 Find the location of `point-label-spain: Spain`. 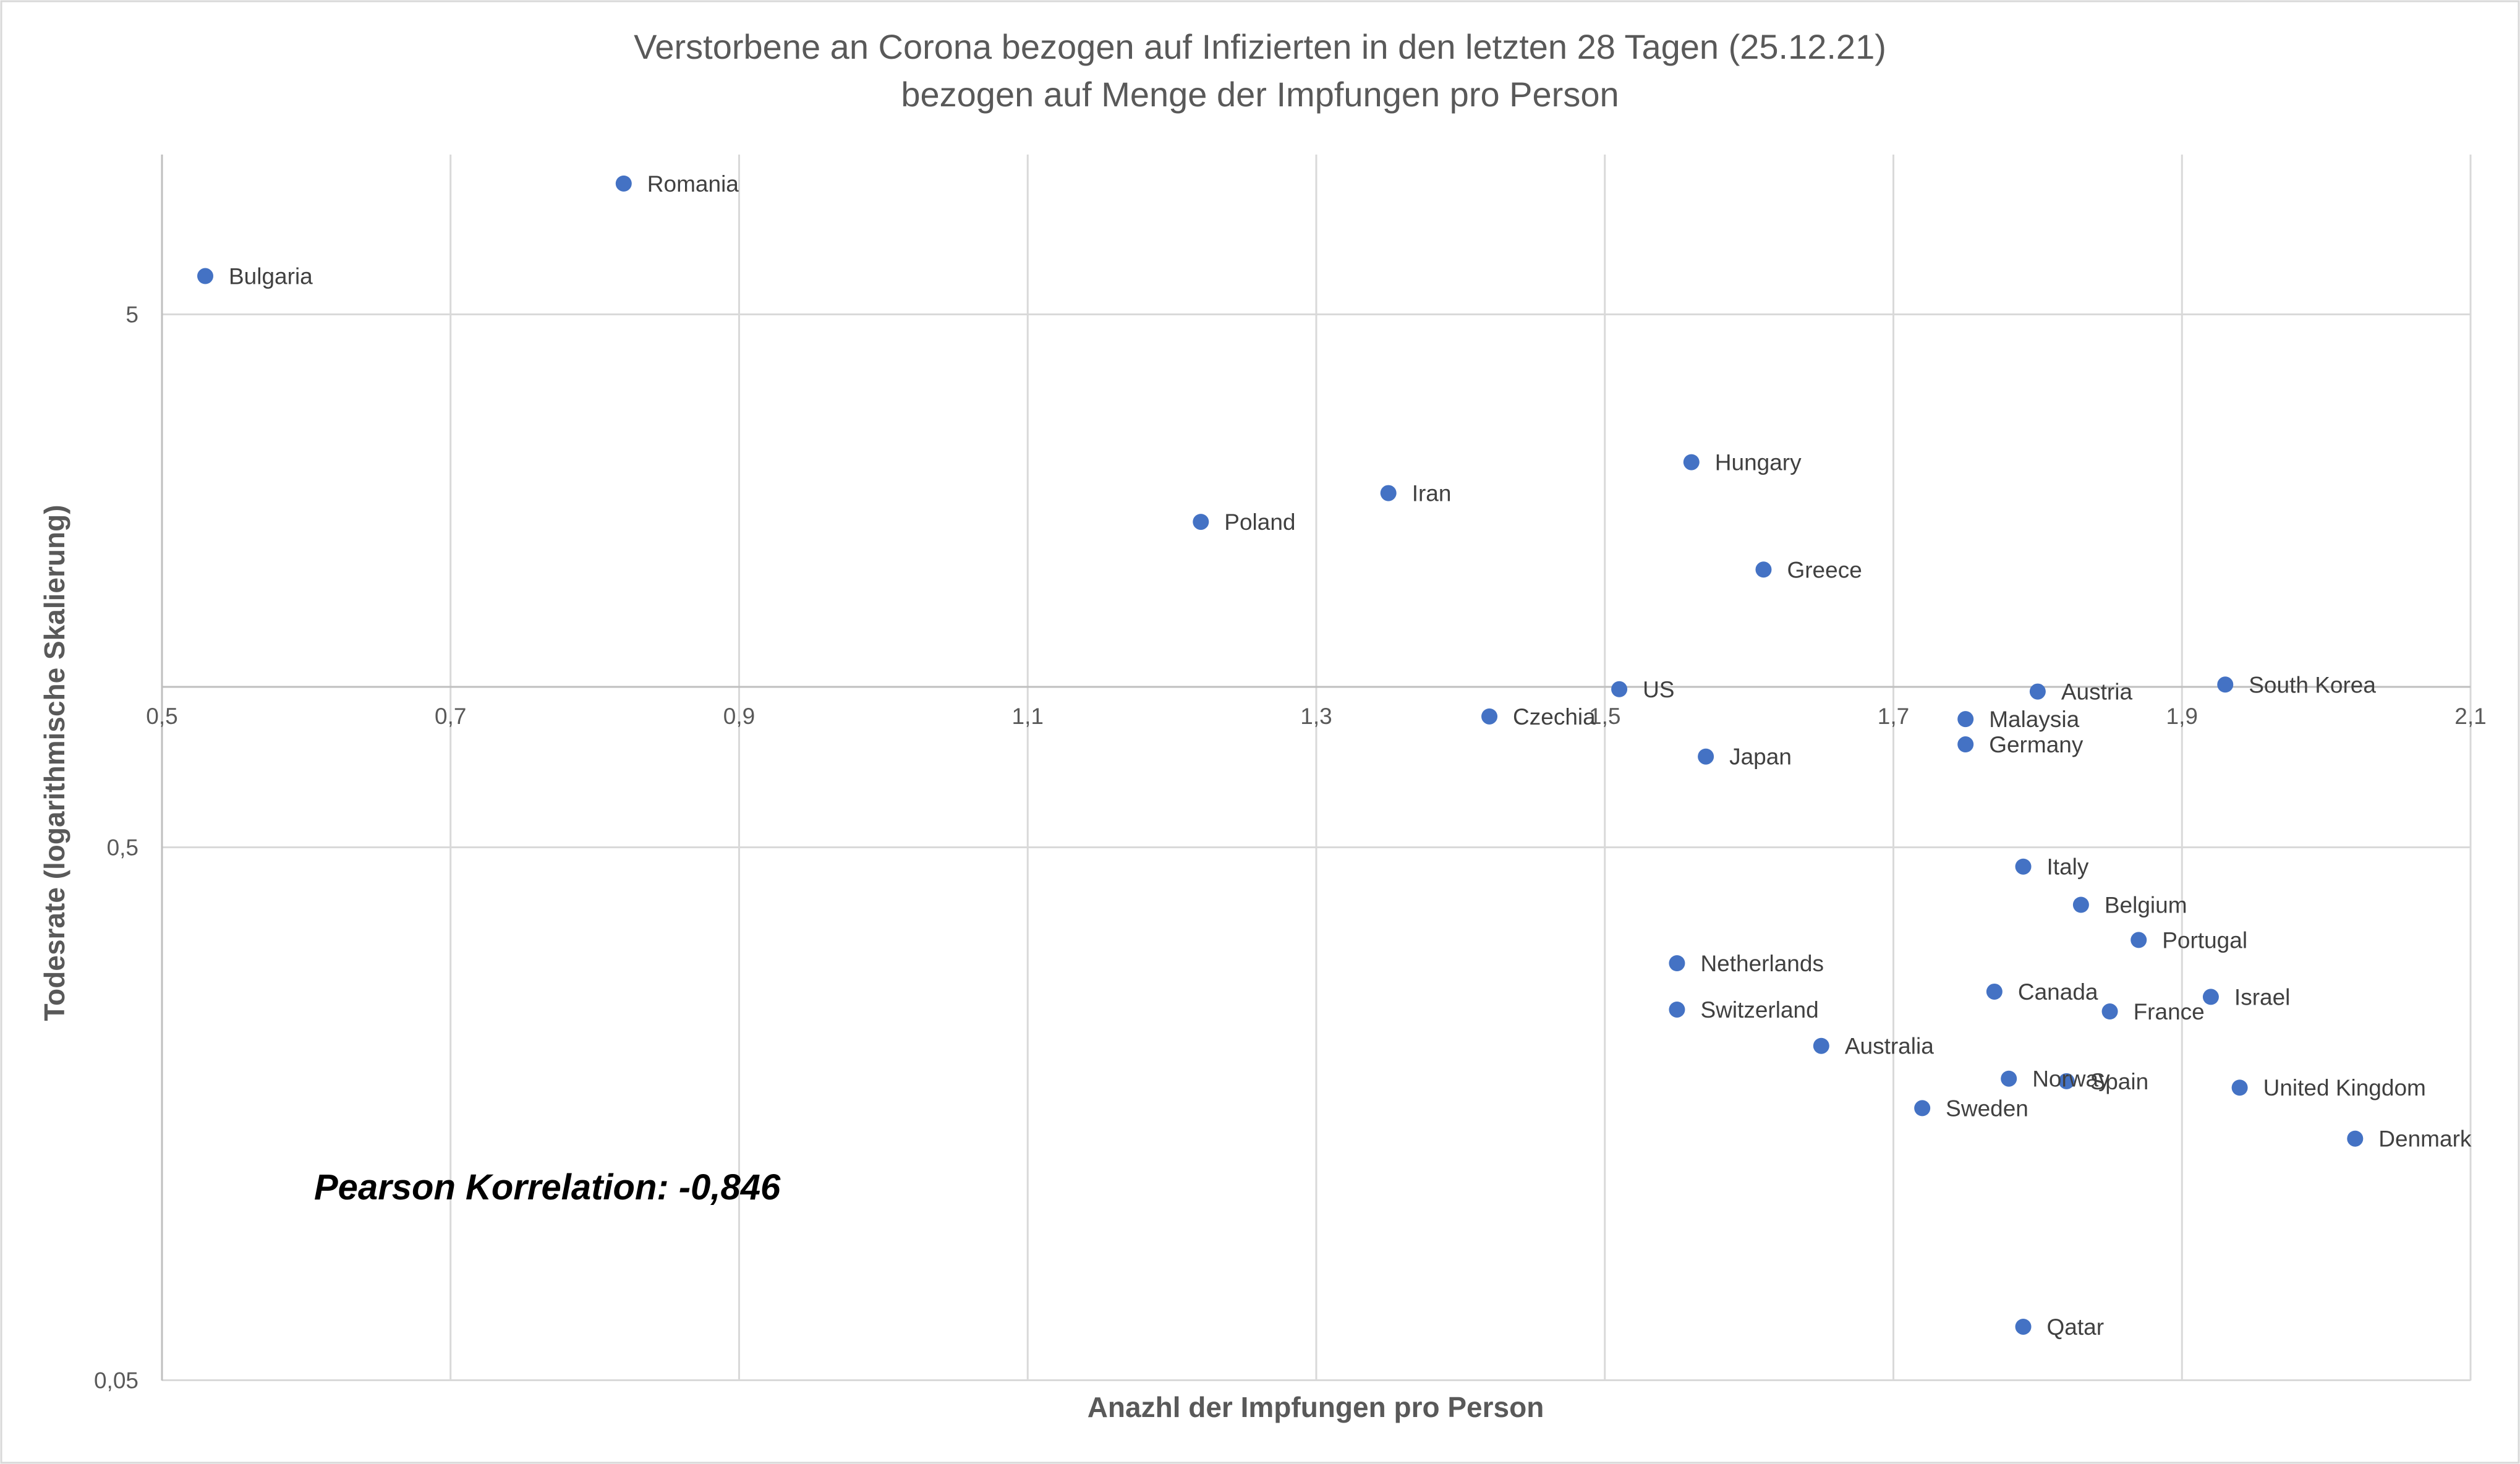

point-label-spain: Spain is located at coordinates (2119, 1081).